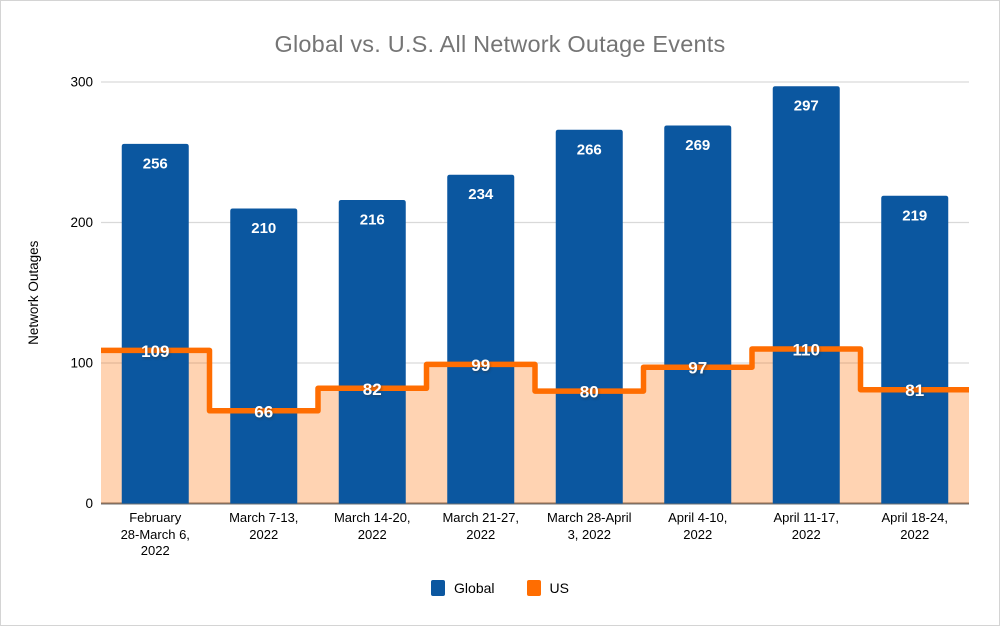 This screenshot has height=626, width=1000. I want to click on legend-label-global: Global, so click(474, 588).